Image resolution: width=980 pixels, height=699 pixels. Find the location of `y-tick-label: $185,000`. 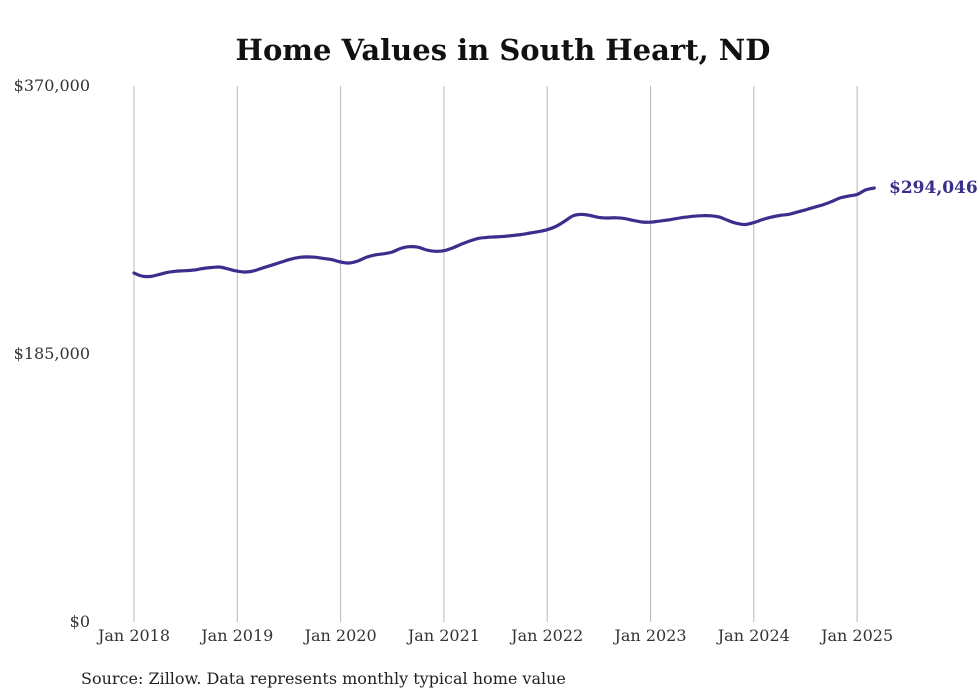

y-tick-label: $185,000 is located at coordinates (52, 353).